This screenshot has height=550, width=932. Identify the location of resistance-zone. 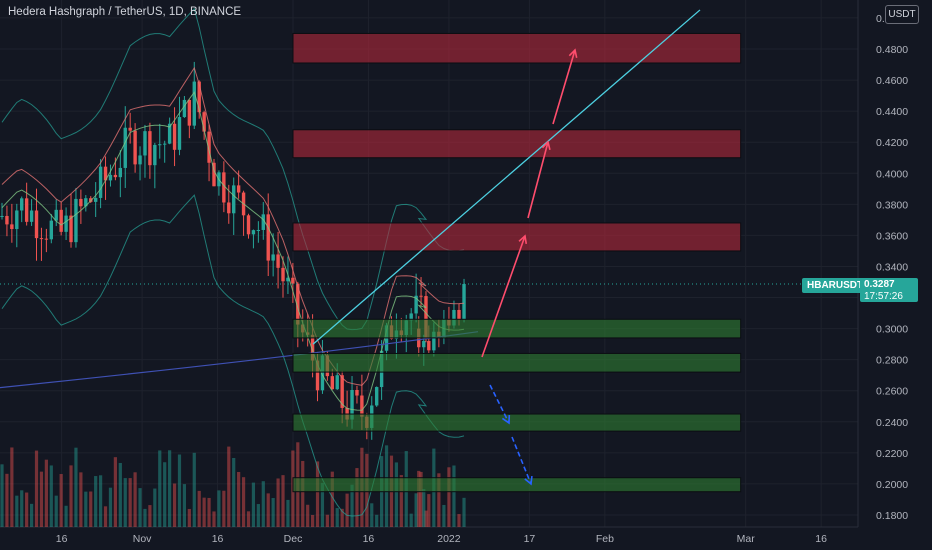
(517, 144).